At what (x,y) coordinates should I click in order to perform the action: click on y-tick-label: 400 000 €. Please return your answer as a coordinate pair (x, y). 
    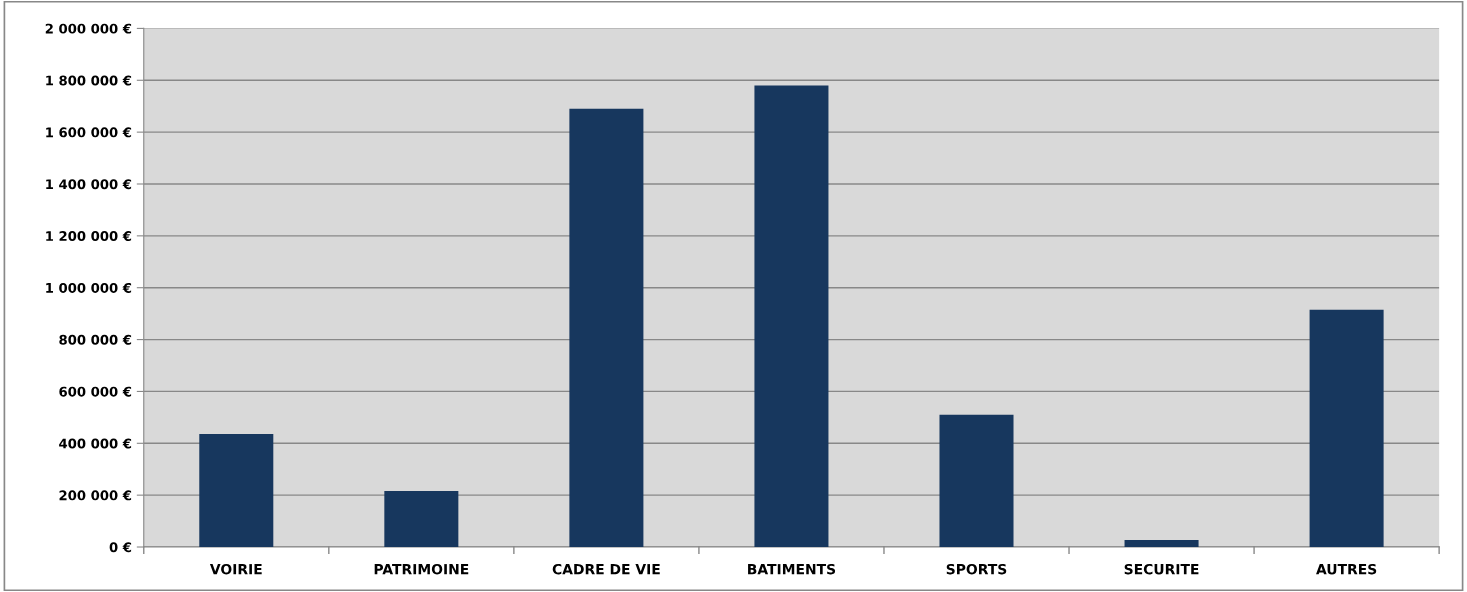
    Looking at the image, I should click on (95, 443).